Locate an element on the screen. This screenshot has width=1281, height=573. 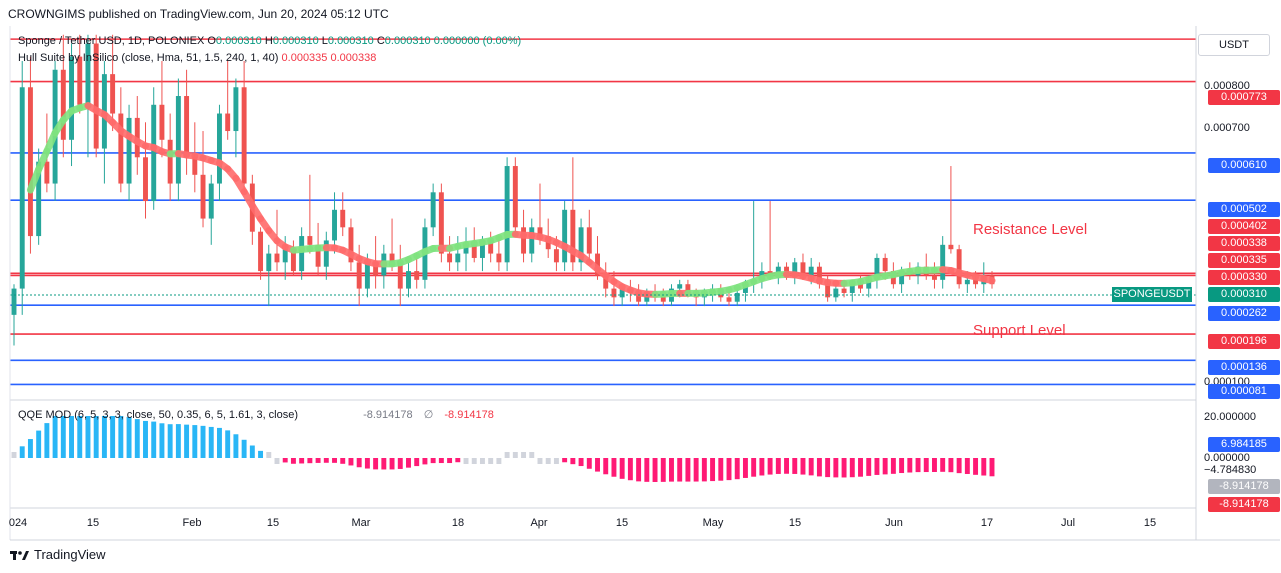
price-tick: 0.000700 is located at coordinates (1227, 128).